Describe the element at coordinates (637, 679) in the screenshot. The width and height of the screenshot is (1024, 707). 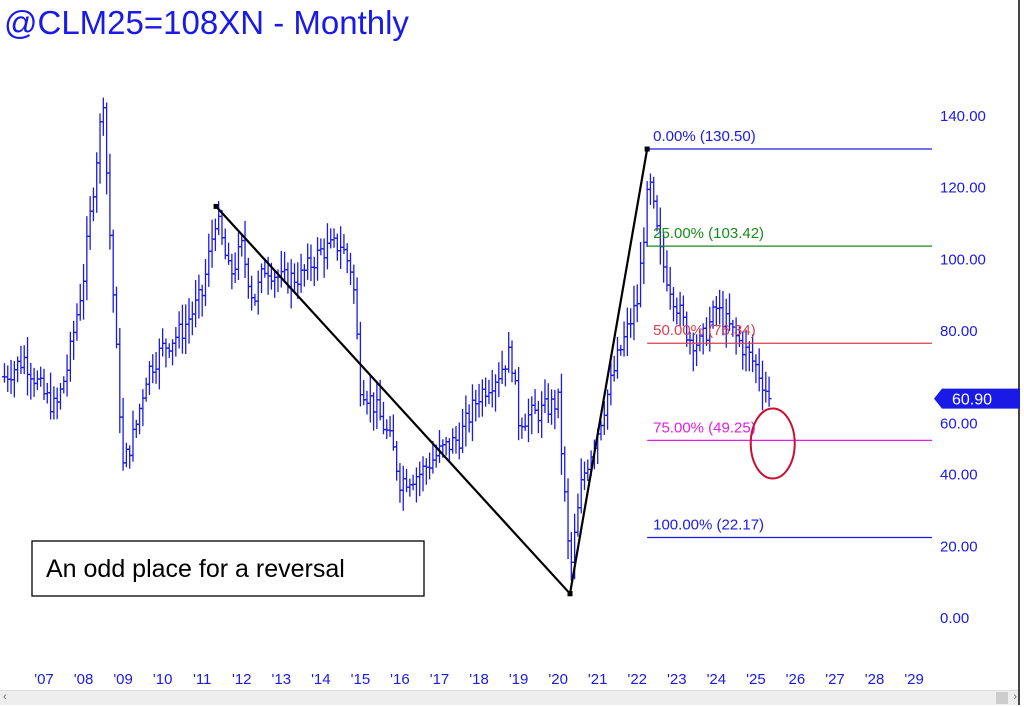
I see `x-tick-label: '22` at that location.